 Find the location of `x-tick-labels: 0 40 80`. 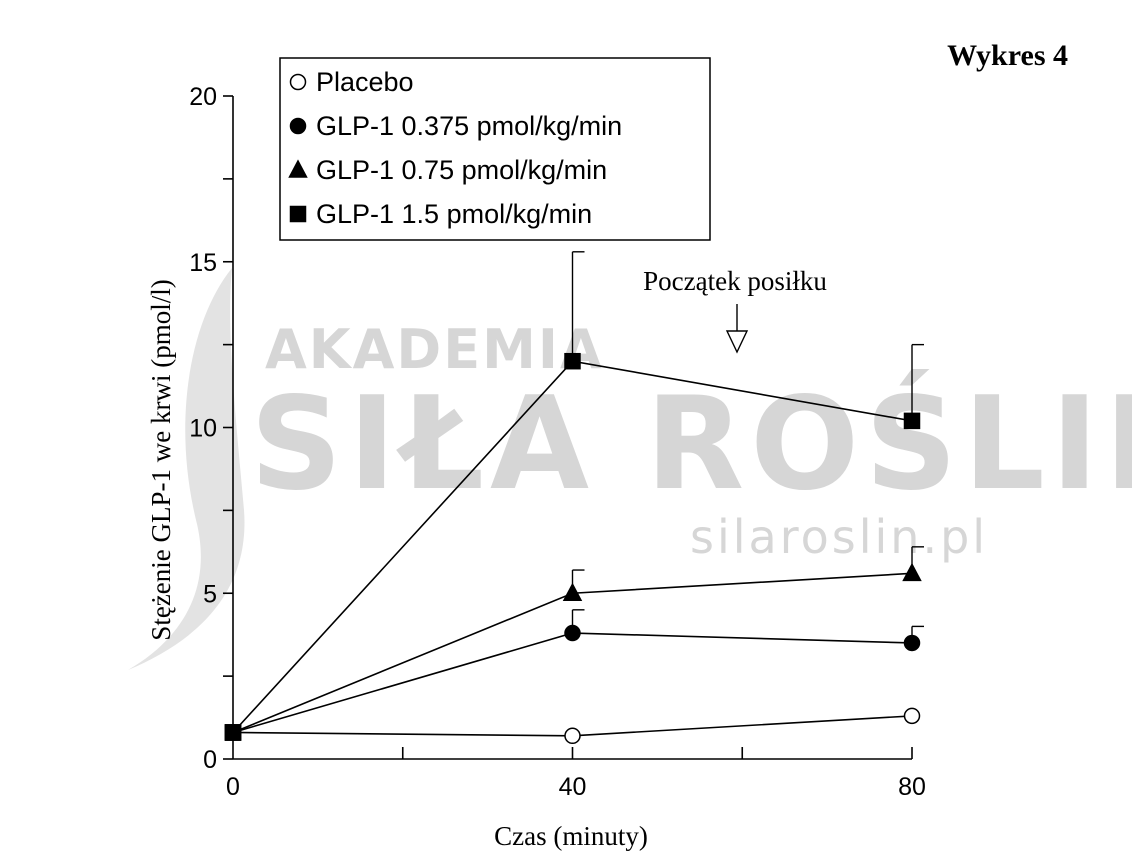

x-tick-labels: 0 40 80 is located at coordinates (576, 787).